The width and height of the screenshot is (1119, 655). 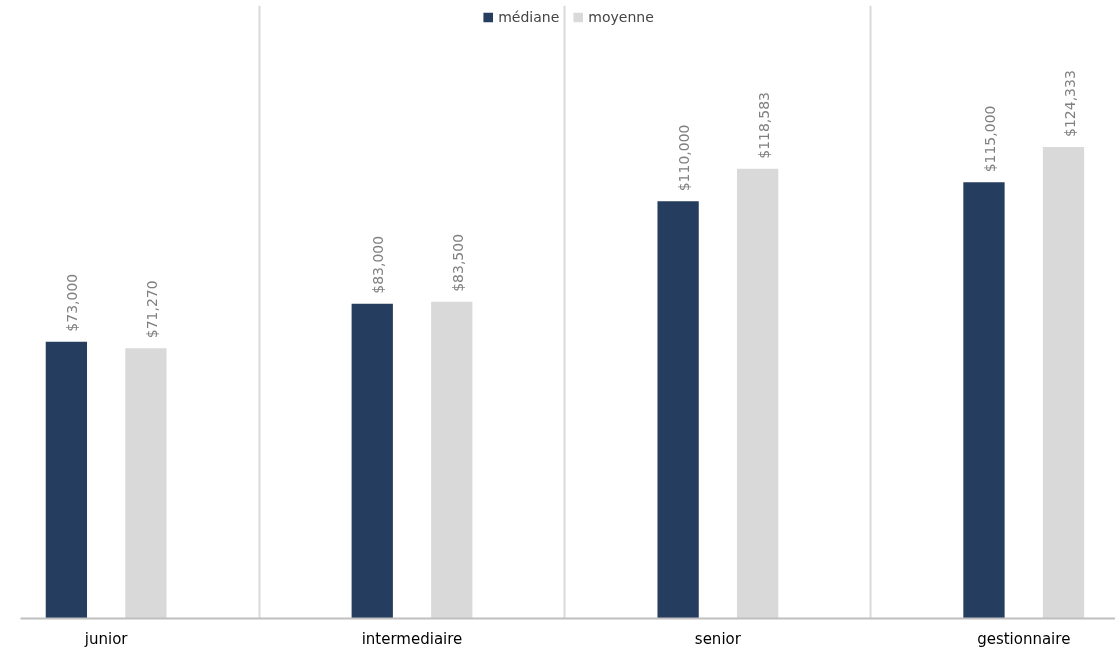 I want to click on data-label: $124,333, so click(x=1069, y=103).